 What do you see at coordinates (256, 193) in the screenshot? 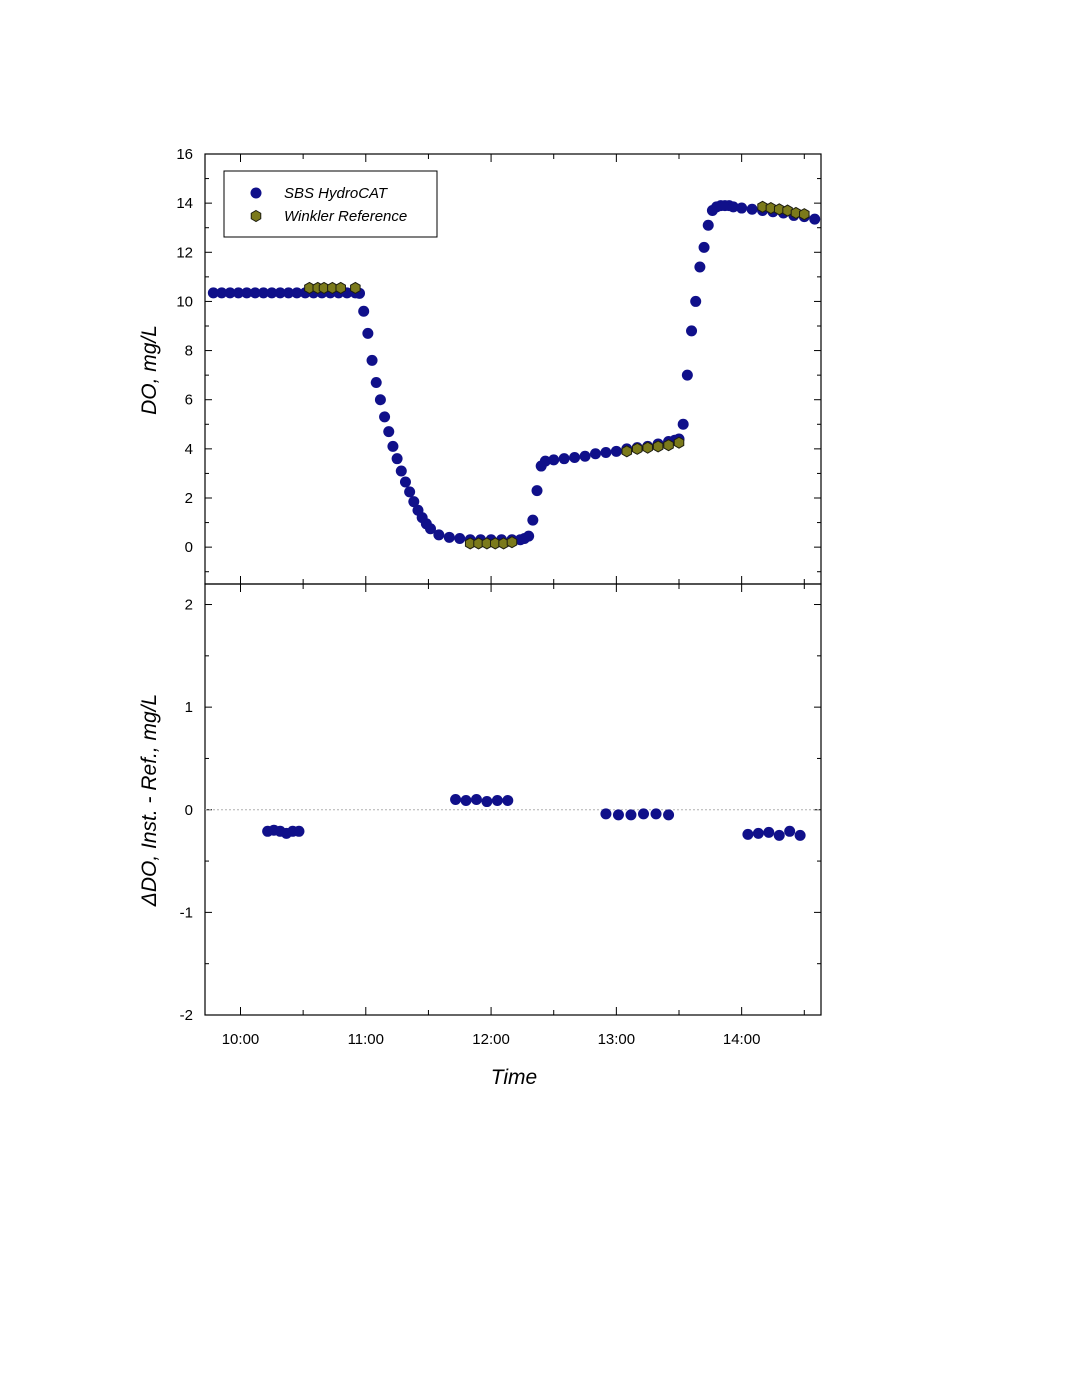
I see `legend-marker-sbs-hydrocat` at bounding box center [256, 193].